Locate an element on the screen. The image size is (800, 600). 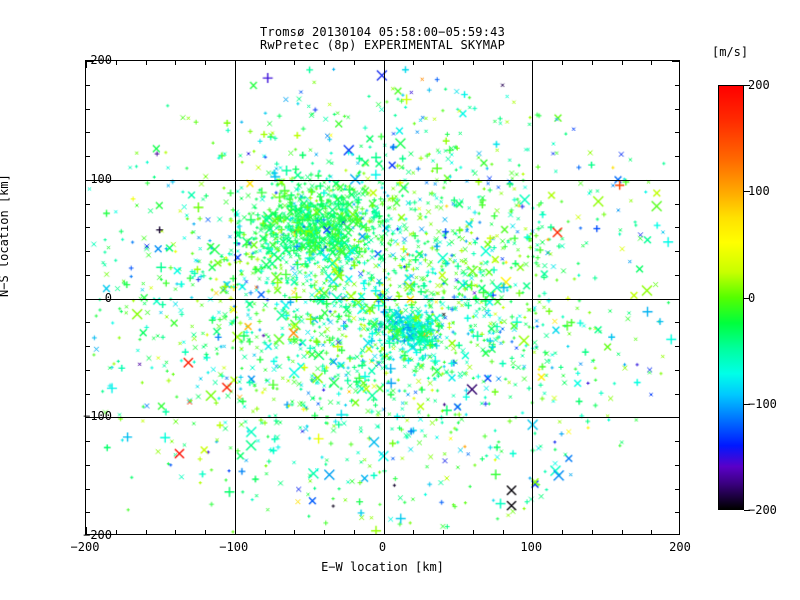
x-tick-label: 0 is located at coordinates (382, 547).